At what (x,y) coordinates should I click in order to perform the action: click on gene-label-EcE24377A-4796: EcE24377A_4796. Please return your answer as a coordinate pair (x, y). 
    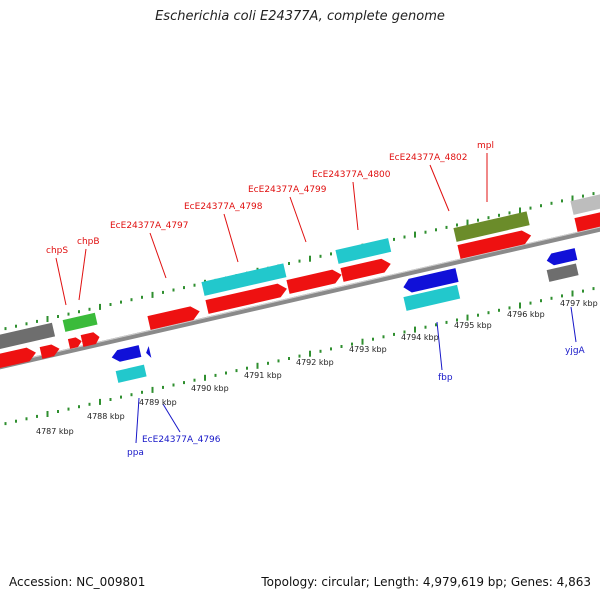
    Looking at the image, I should click on (181, 440).